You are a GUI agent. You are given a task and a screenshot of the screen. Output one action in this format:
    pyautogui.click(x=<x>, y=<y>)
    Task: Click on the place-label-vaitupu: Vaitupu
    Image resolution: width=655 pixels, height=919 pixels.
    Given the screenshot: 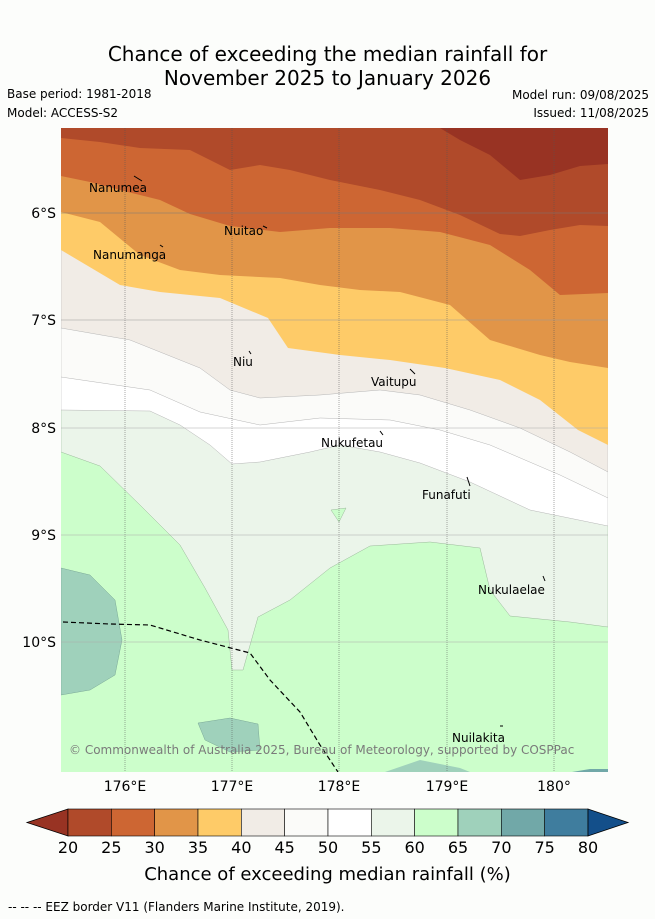 What is the action you would take?
    pyautogui.click(x=394, y=382)
    